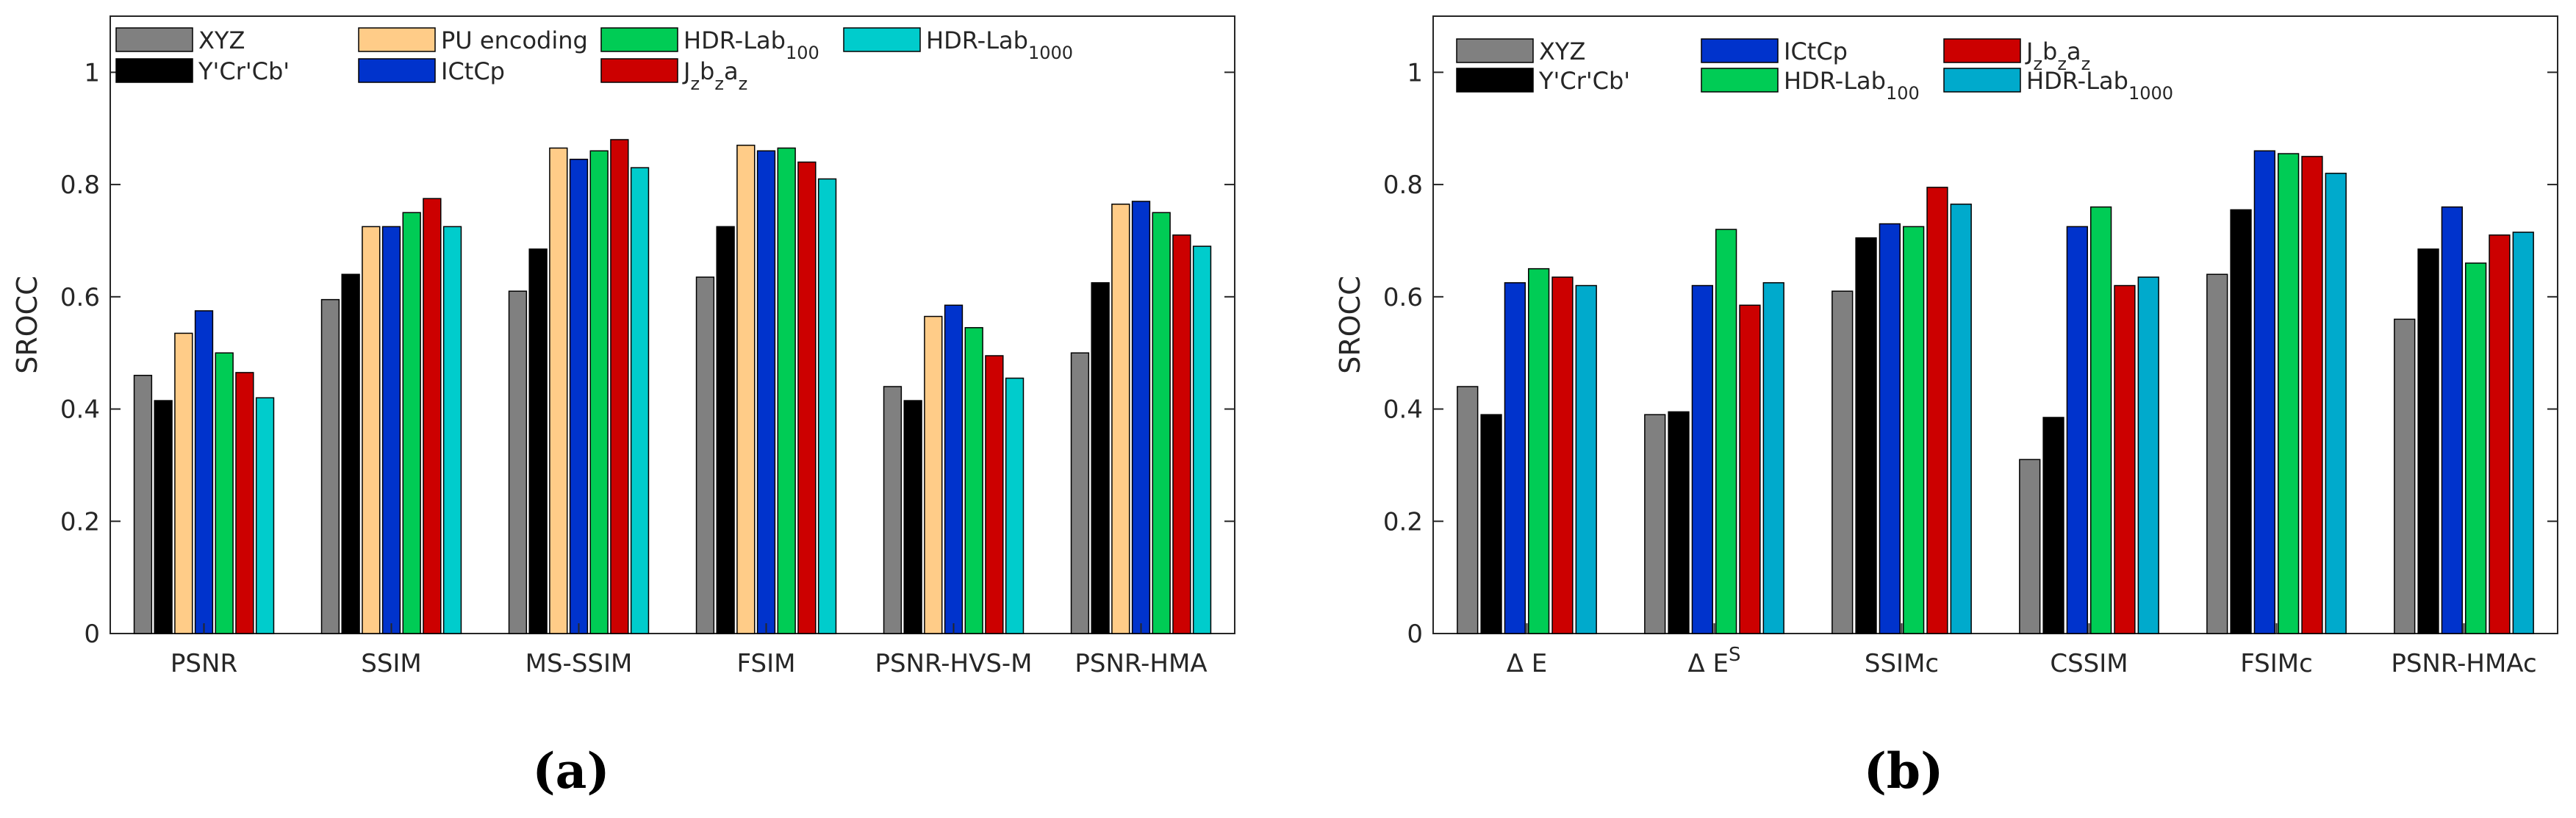 Image resolution: width=2576 pixels, height=818 pixels. Describe the element at coordinates (80, 297) in the screenshot. I see `y-tick-label: 0.6` at that location.